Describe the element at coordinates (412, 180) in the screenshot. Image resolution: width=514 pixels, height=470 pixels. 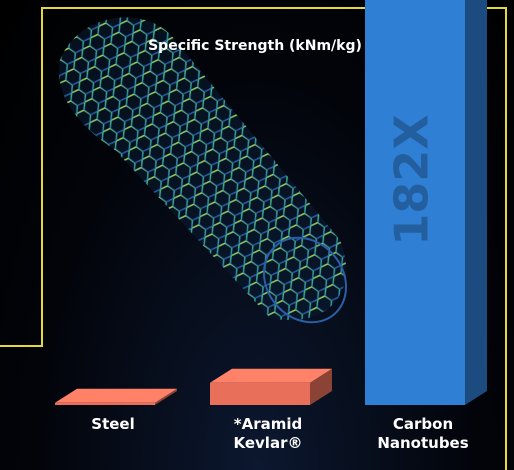
I see `value-label: 182X` at that location.